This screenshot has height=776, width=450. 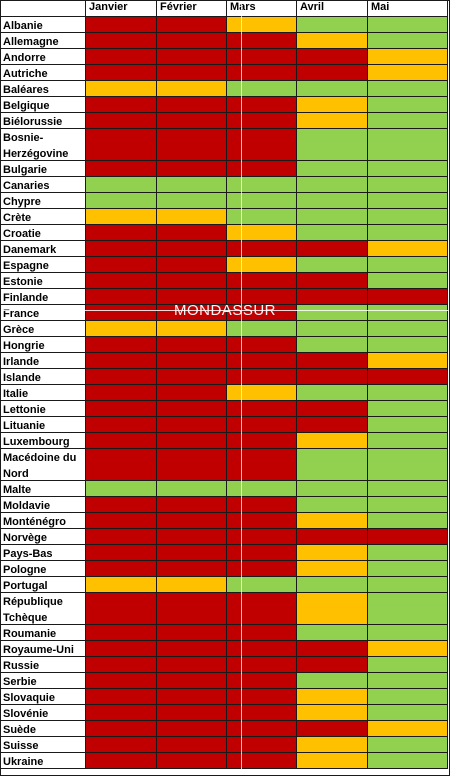 What do you see at coordinates (43, 361) in the screenshot?
I see `country-label: Irlande` at bounding box center [43, 361].